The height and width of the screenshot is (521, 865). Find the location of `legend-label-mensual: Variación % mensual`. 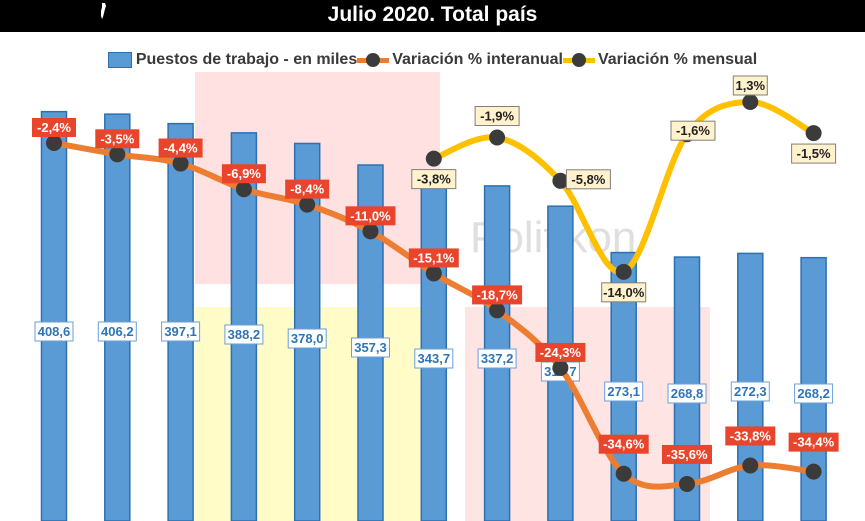

legend-label-mensual: Variación % mensual is located at coordinates (677, 59).